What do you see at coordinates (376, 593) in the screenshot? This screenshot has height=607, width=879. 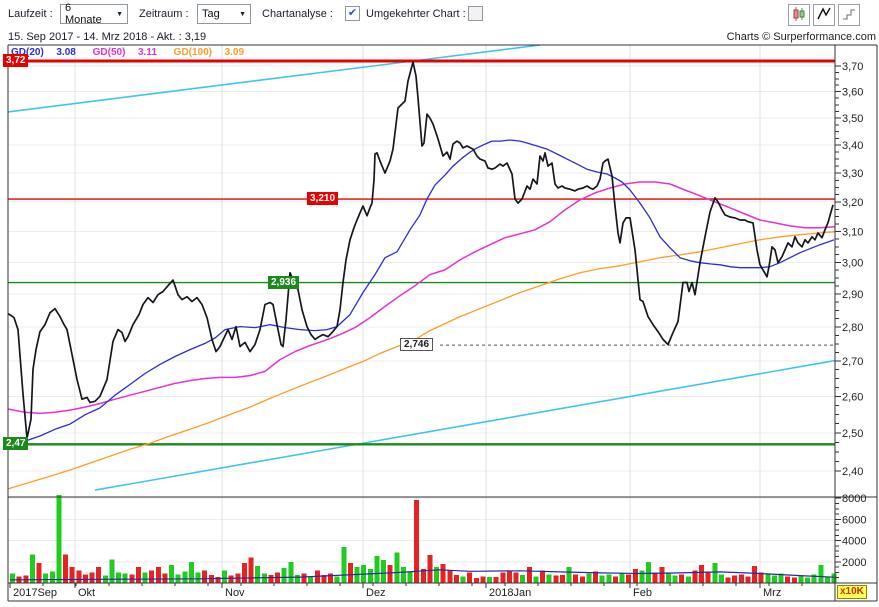 I see `svg-text: Dez` at bounding box center [376, 593].